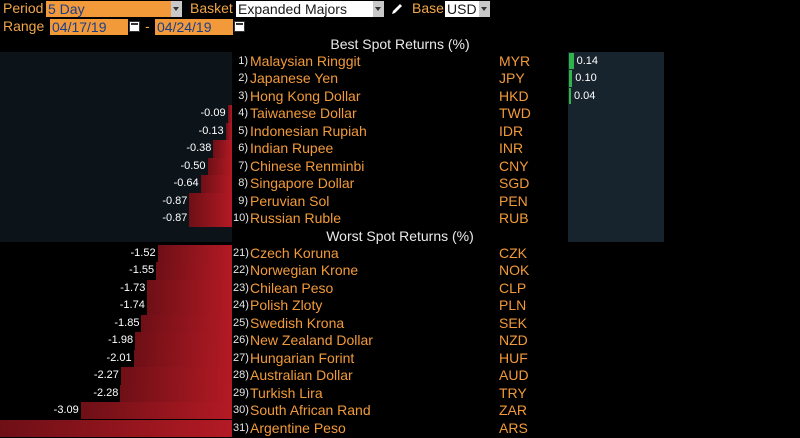 The width and height of the screenshot is (800, 438). What do you see at coordinates (514, 375) in the screenshot?
I see `worst-currency-code: AUD` at bounding box center [514, 375].